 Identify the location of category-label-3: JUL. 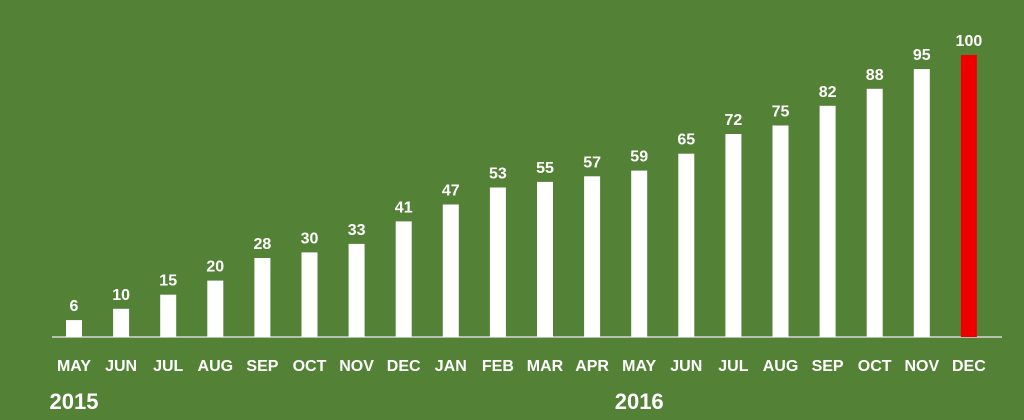
(168, 366).